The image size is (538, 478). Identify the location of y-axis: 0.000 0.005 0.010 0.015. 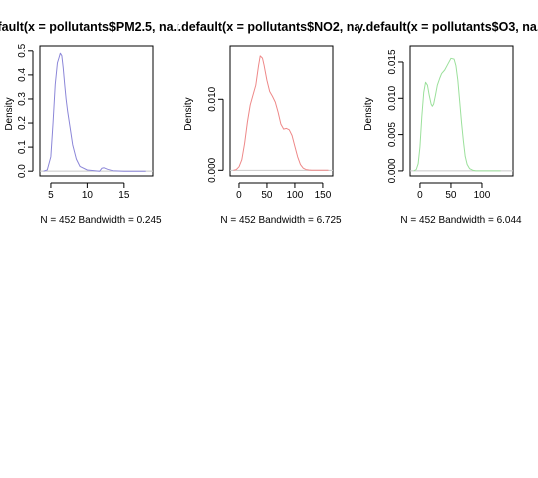
(395, 116).